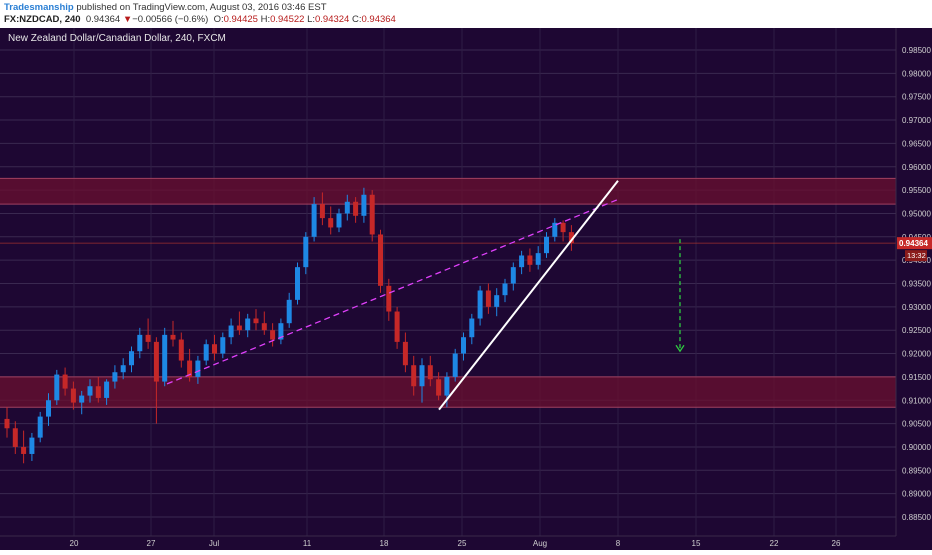 The image size is (932, 555). I want to click on trendline-solid, so click(528, 295).